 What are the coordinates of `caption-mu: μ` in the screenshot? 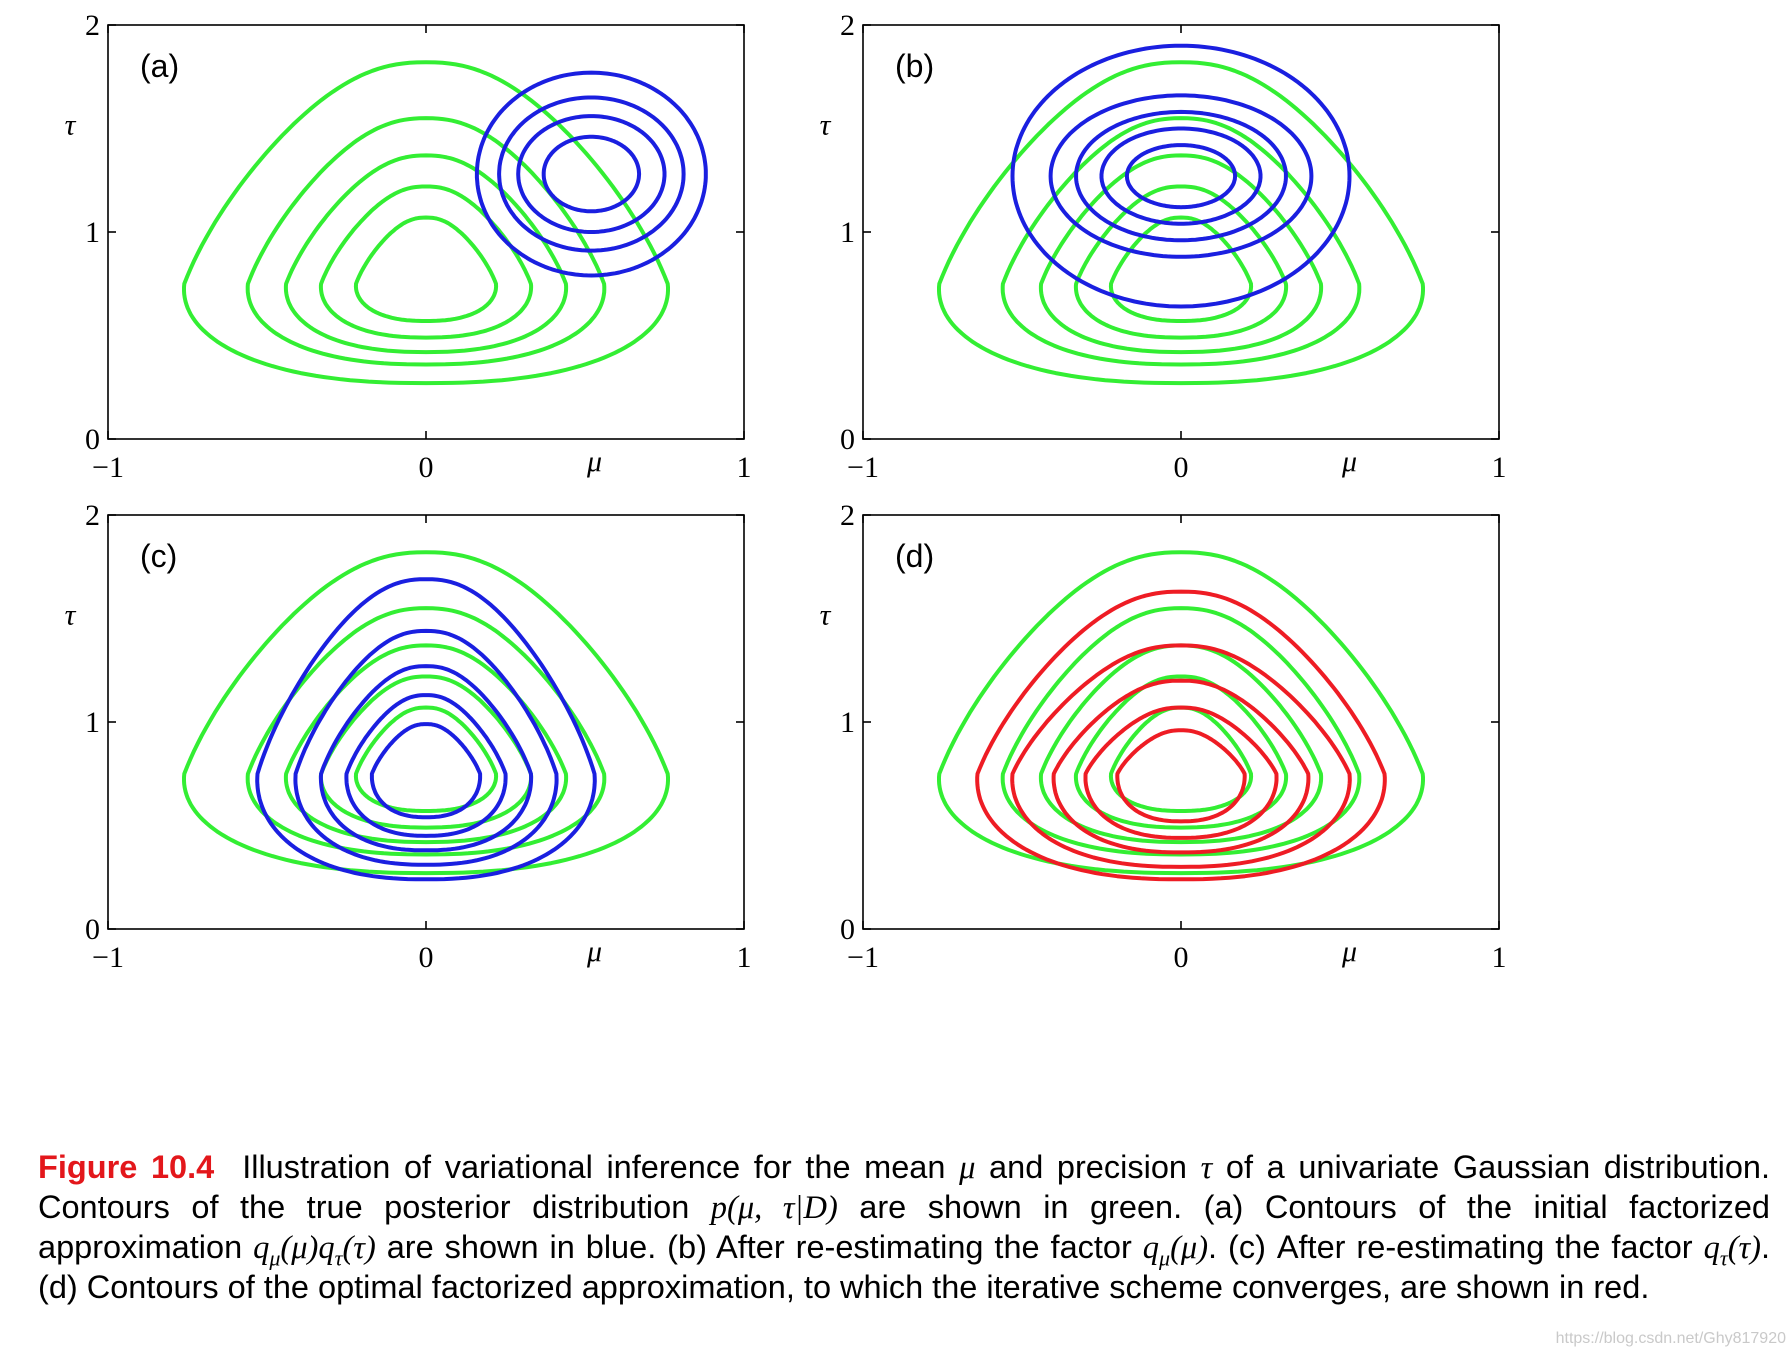 It's located at (967, 1168).